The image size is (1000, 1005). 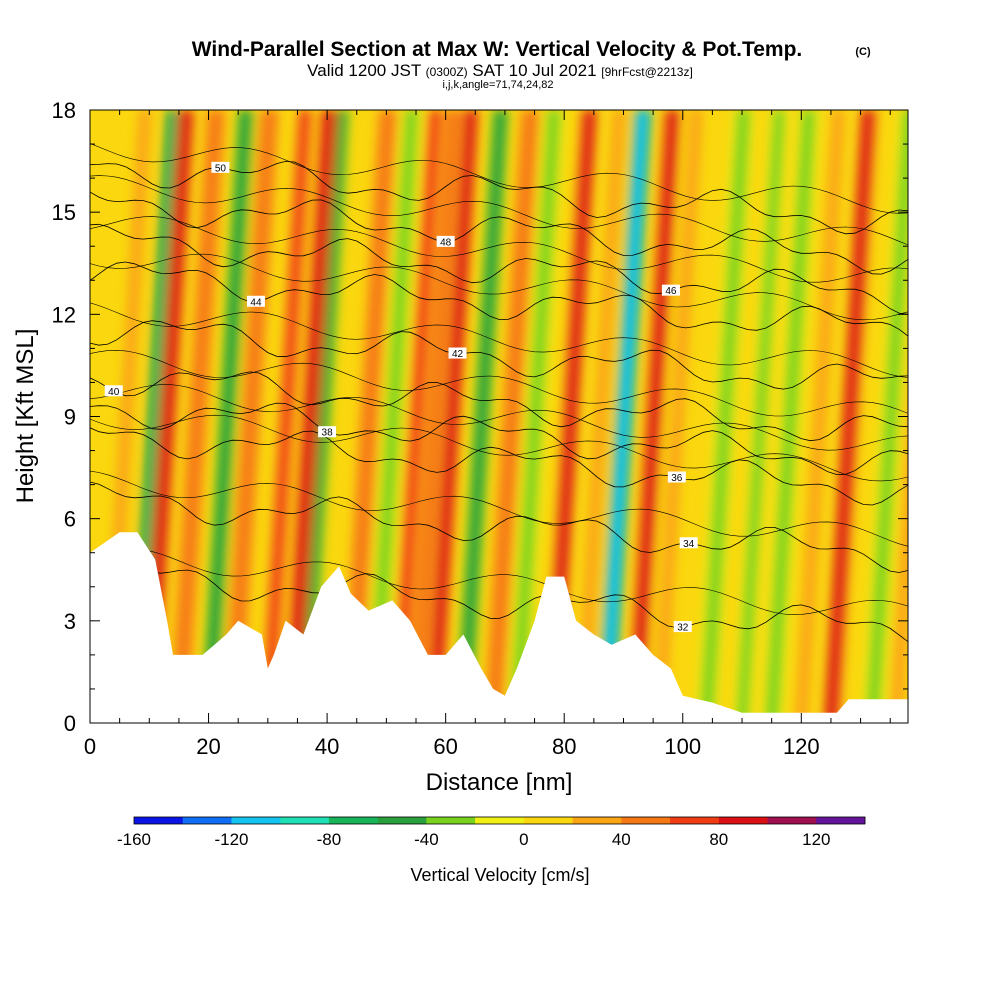 What do you see at coordinates (523, 839) in the screenshot?
I see `colorbar-tick-label: 0` at bounding box center [523, 839].